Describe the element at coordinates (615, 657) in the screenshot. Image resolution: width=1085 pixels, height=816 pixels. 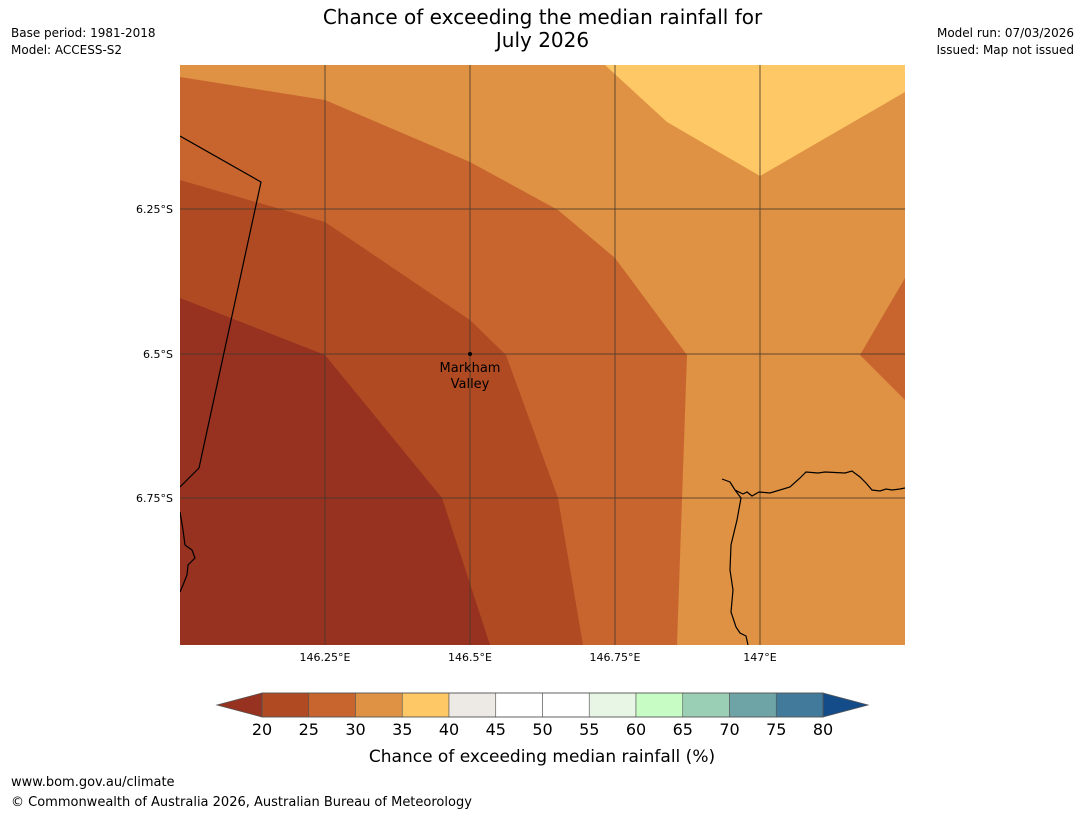
I see `lon-label-146-75: 146.75°E` at that location.